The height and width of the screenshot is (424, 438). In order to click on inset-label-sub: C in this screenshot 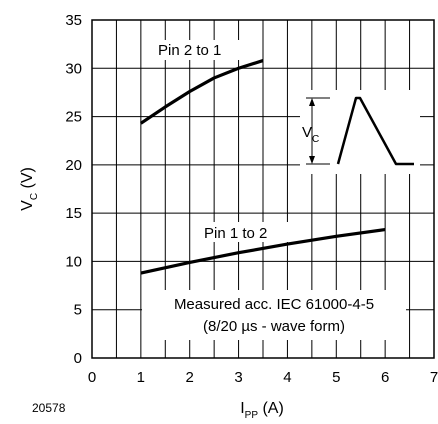, I will do `click(315, 139)`.